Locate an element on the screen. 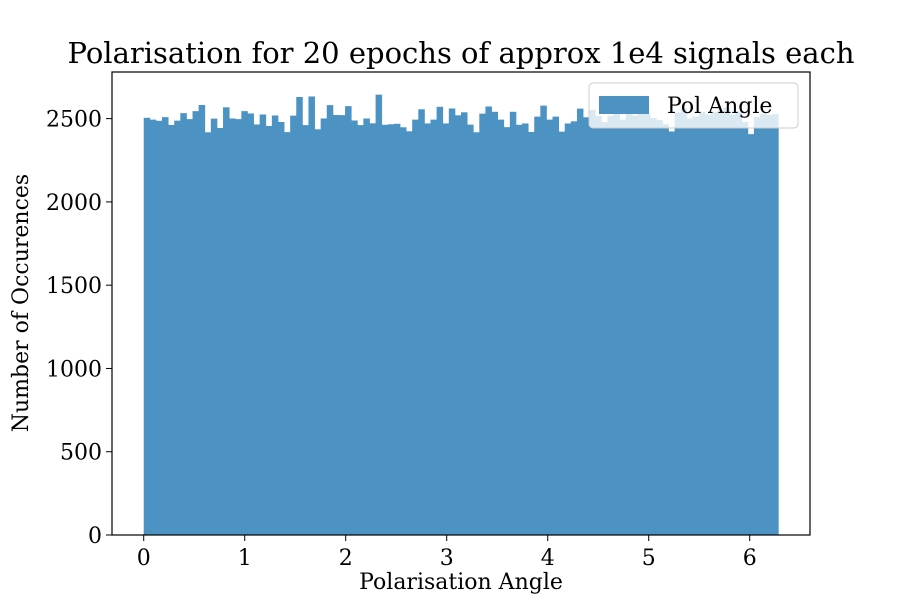 The width and height of the screenshot is (900, 604). legend: Pol Angle is located at coordinates (693, 105).